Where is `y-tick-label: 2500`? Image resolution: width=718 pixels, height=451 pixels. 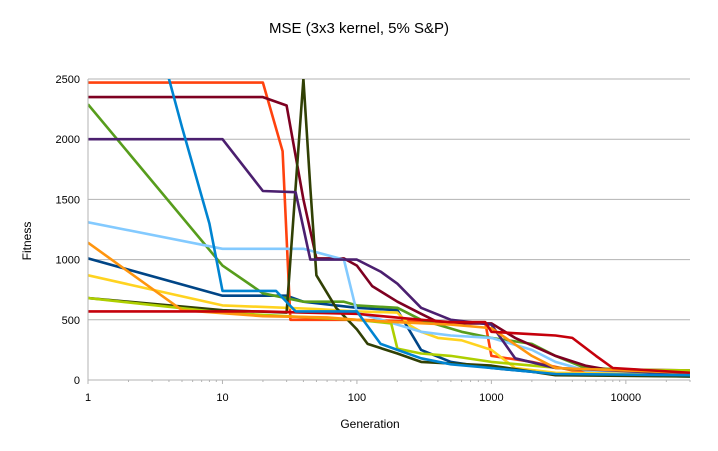 y-tick-label: 2500 is located at coordinates (68, 80).